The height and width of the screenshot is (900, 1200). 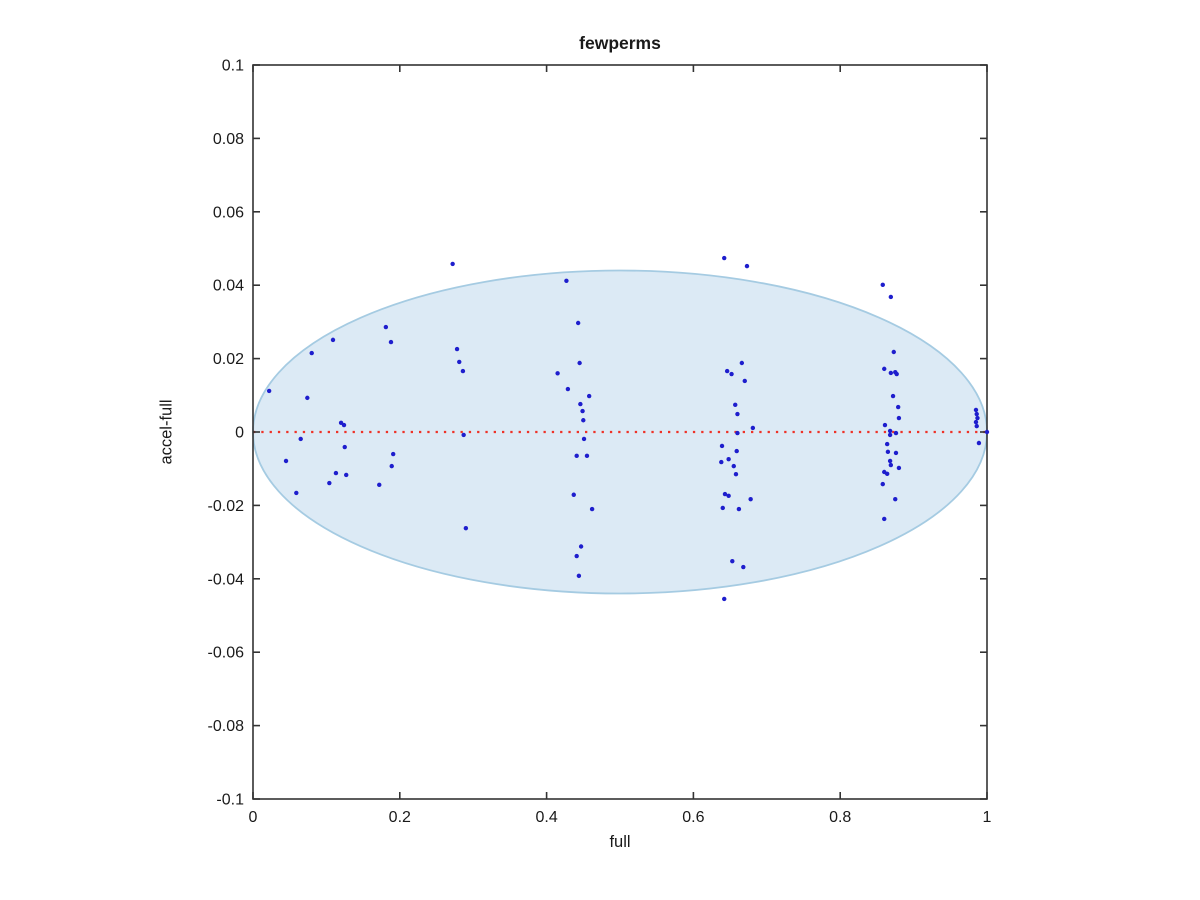 I want to click on y-tick-label: -0.06, so click(x=226, y=653).